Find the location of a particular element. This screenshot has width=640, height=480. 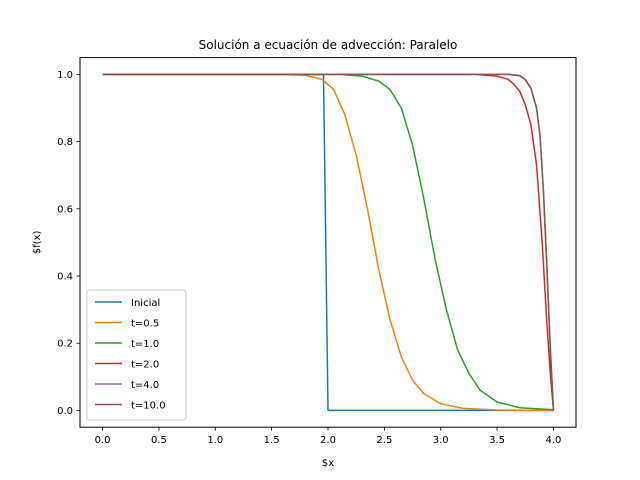

x-tick-label: 4.0 is located at coordinates (554, 440).